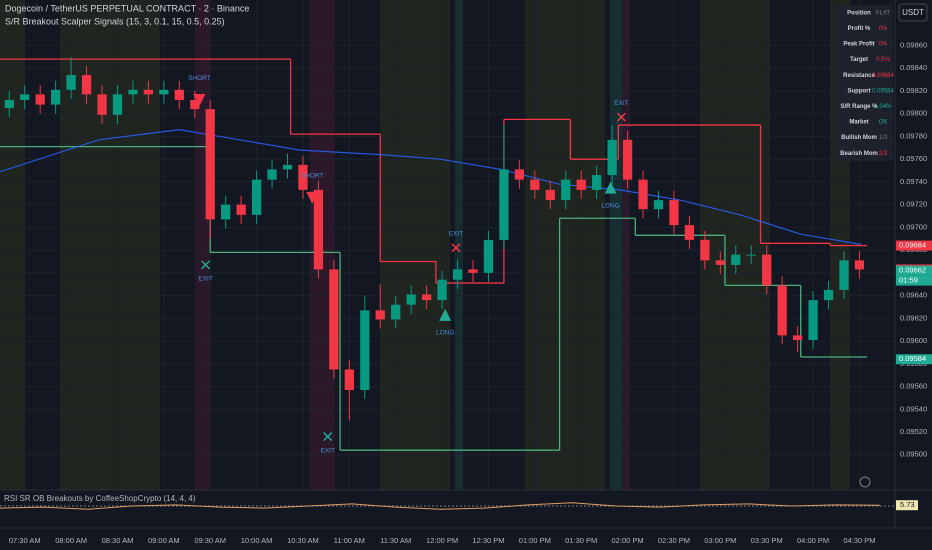 This screenshot has width=932, height=550. I want to click on x-tick-label: 03:30 PM, so click(767, 540).